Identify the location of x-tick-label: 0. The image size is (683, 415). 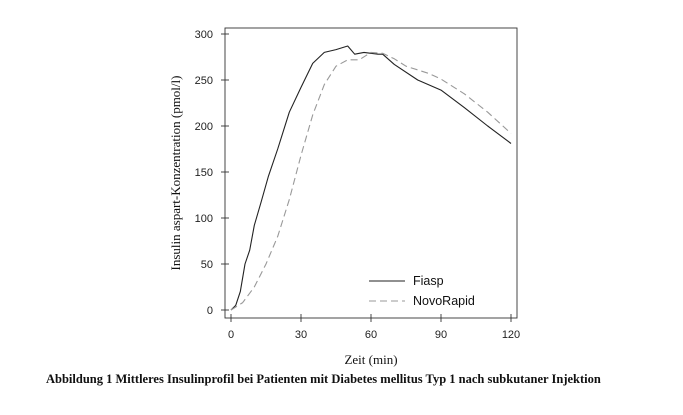
(231, 335).